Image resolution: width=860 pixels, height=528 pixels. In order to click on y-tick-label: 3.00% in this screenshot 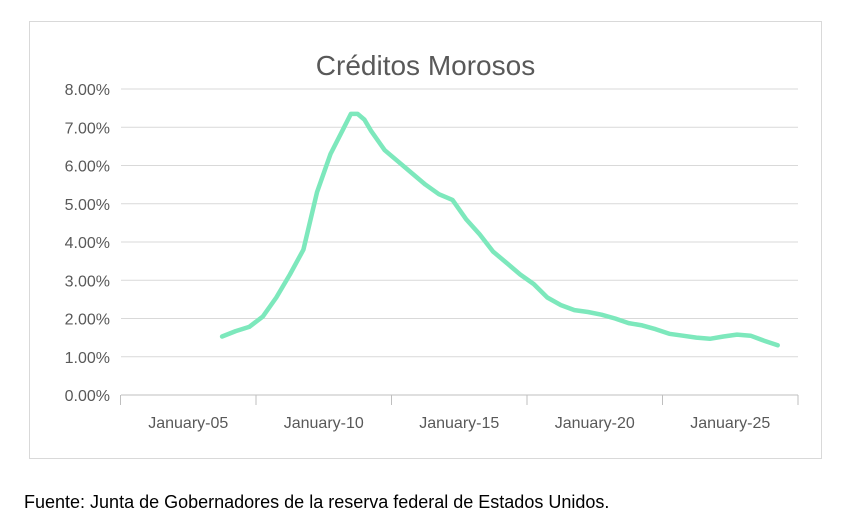, I will do `click(87, 281)`.